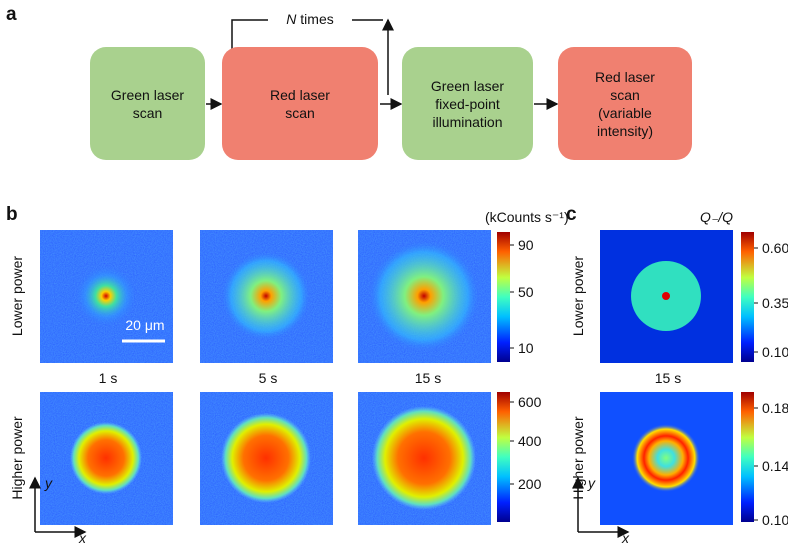  Describe the element at coordinates (625, 131) in the screenshot. I see `box-line: intensity)` at that location.